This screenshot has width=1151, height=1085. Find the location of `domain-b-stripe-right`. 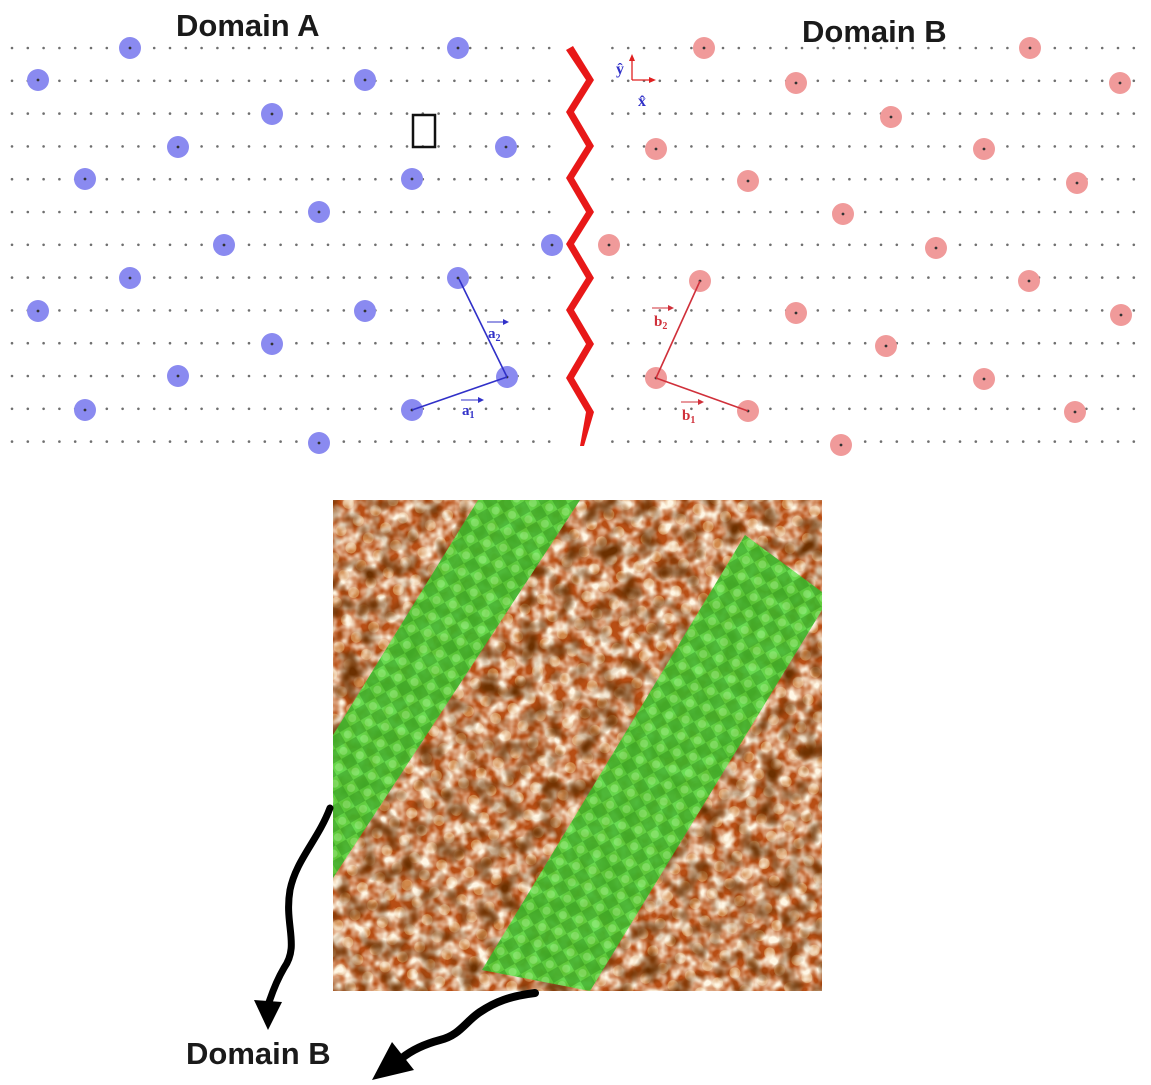

domain-b-stripe-right is located at coordinates (652, 763).